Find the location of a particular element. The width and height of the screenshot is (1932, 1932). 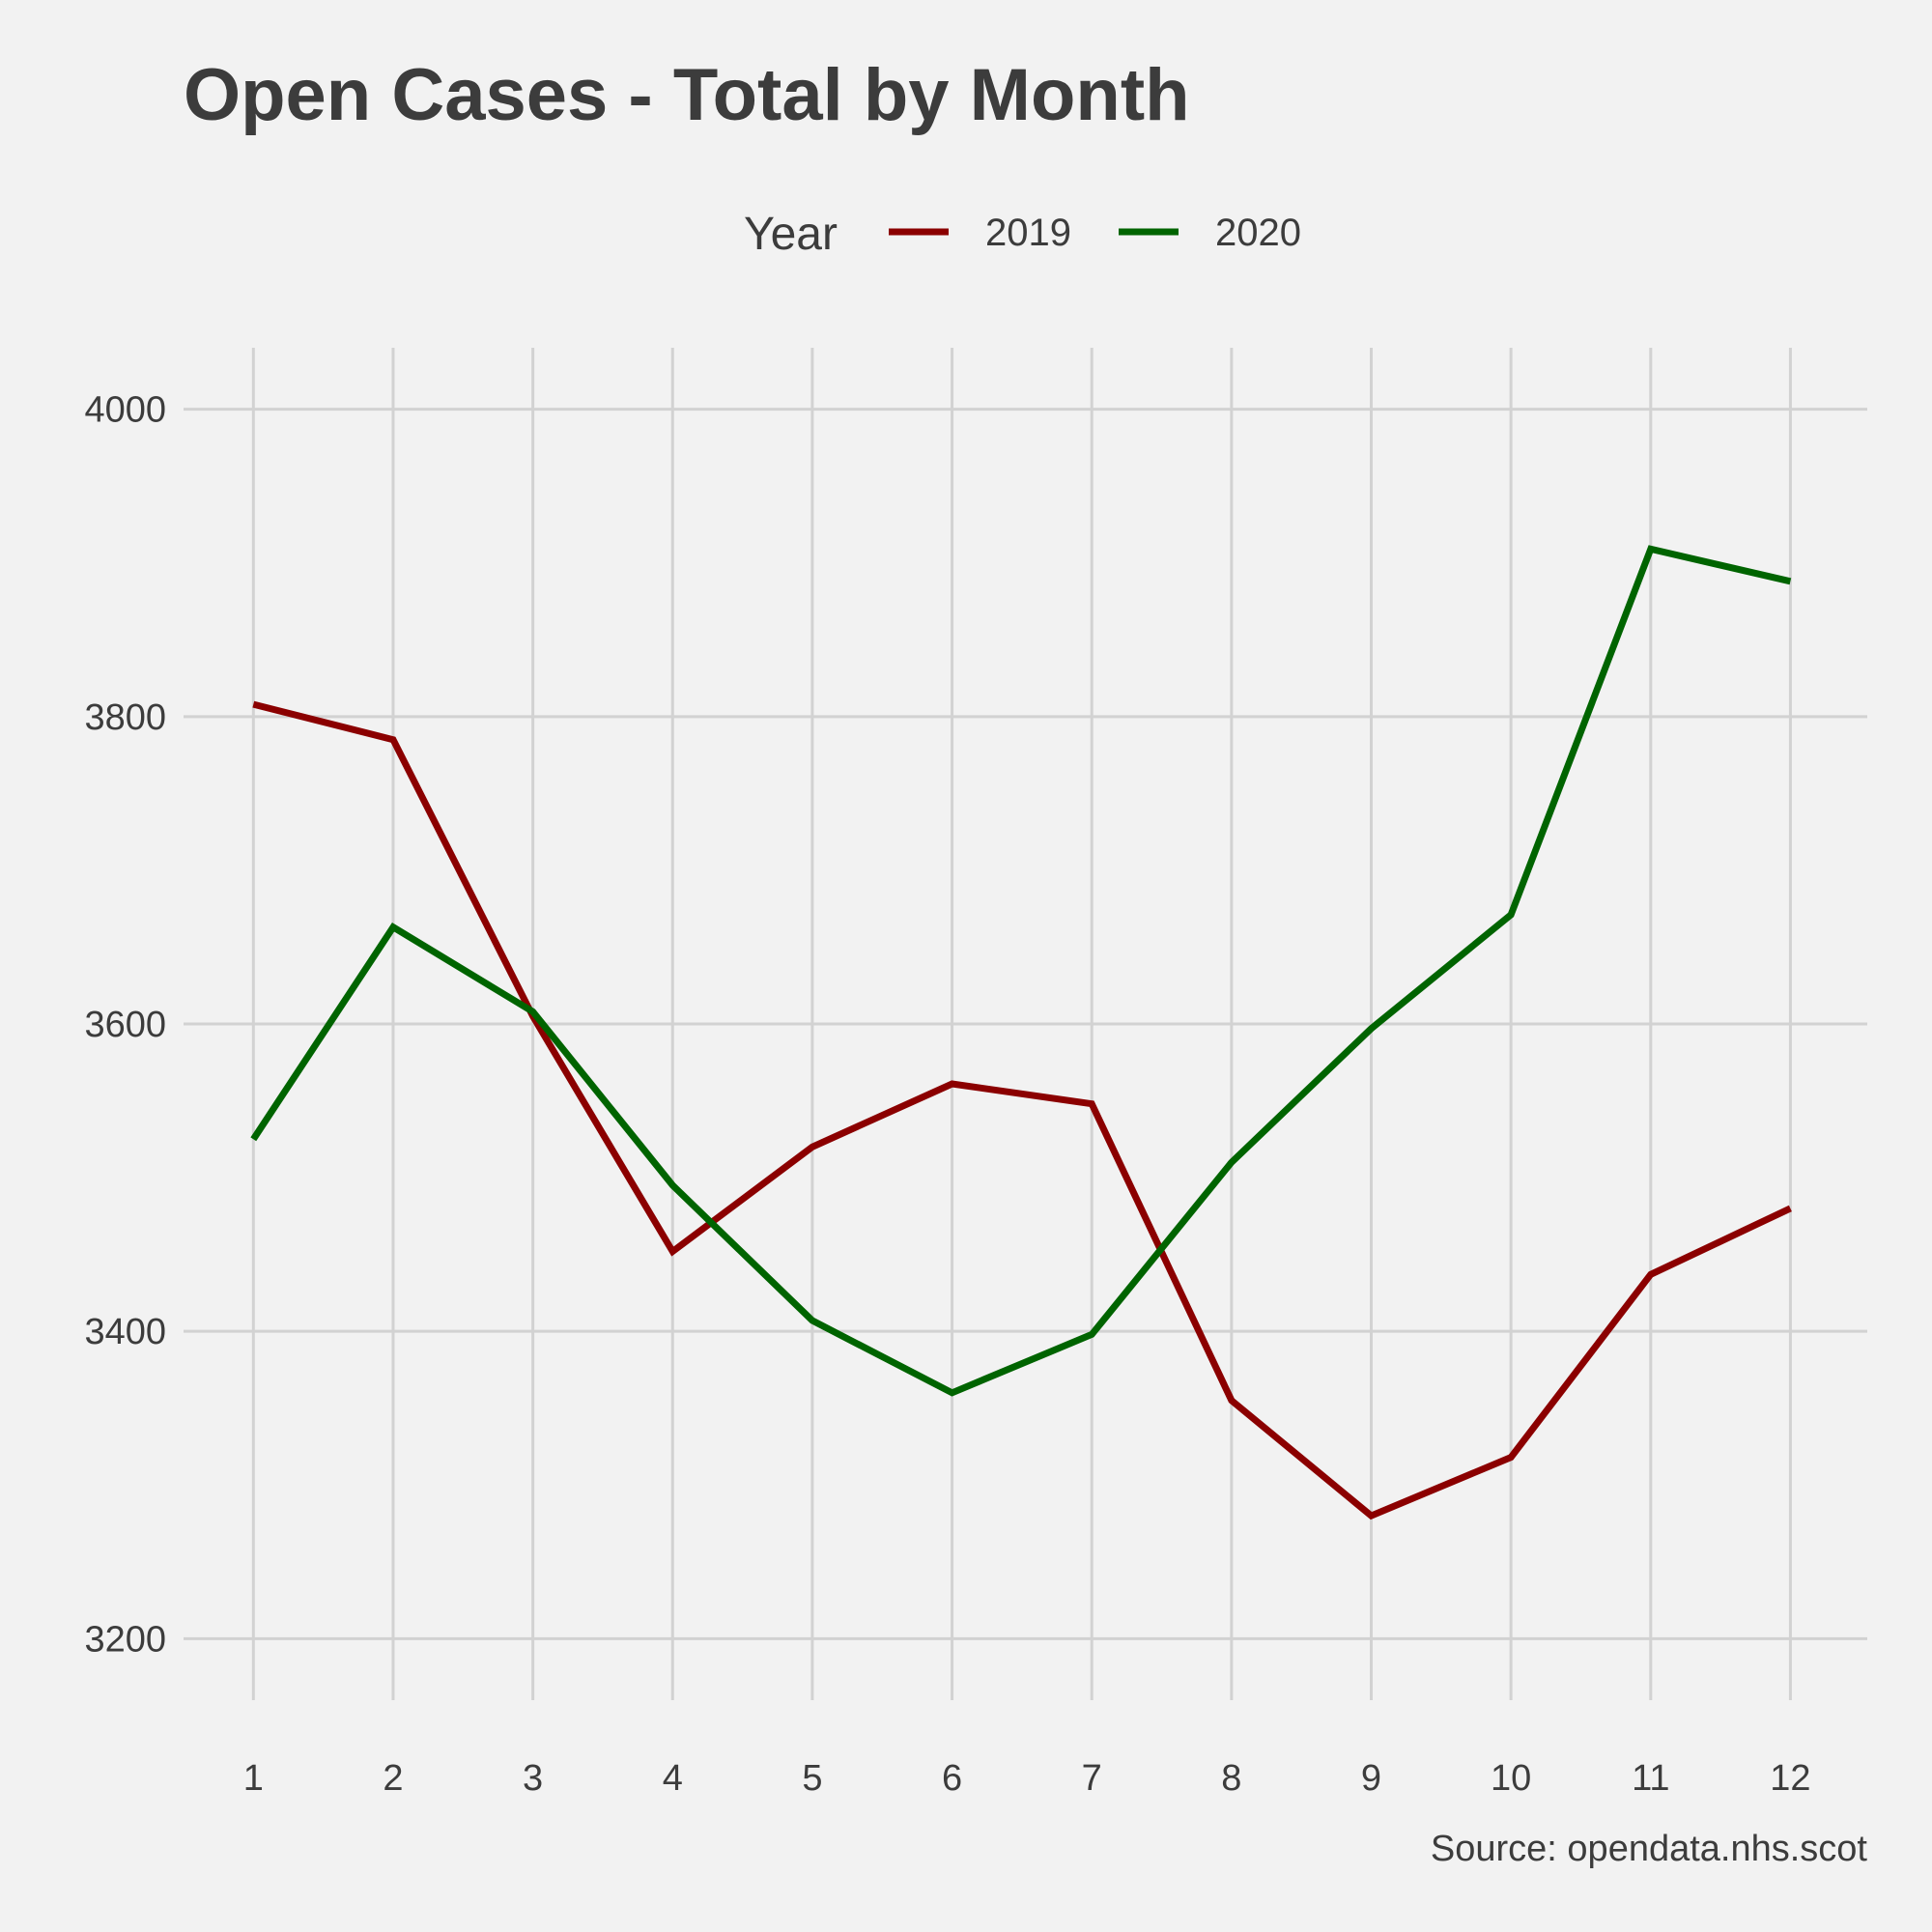

x-tick-label: 12 is located at coordinates (1790, 1778).